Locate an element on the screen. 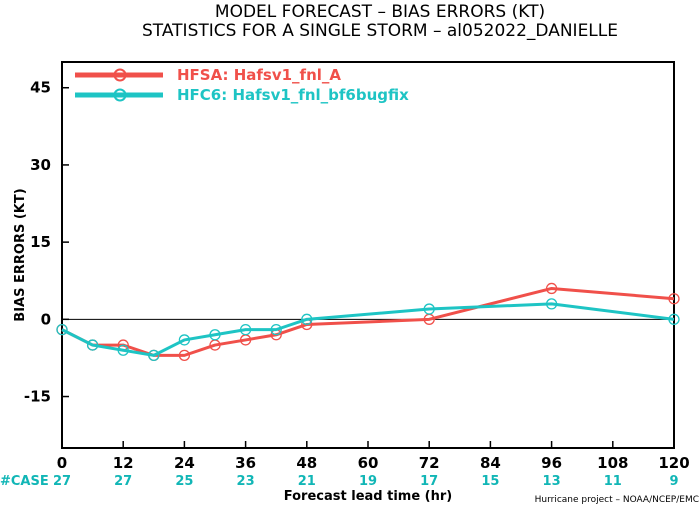 The height and width of the screenshot is (506, 700). case-count-row: 27 27 25 23 21 19 17 15 13 11 9 is located at coordinates (366, 481).